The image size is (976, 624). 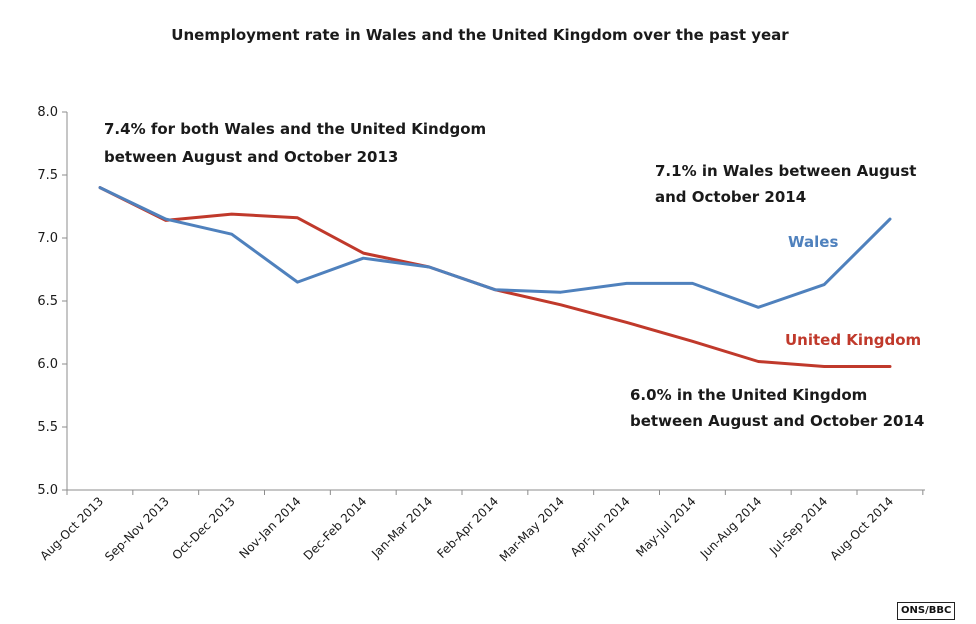 I want to click on x-tick-label: Dec-Feb 2014, so click(x=335, y=528).